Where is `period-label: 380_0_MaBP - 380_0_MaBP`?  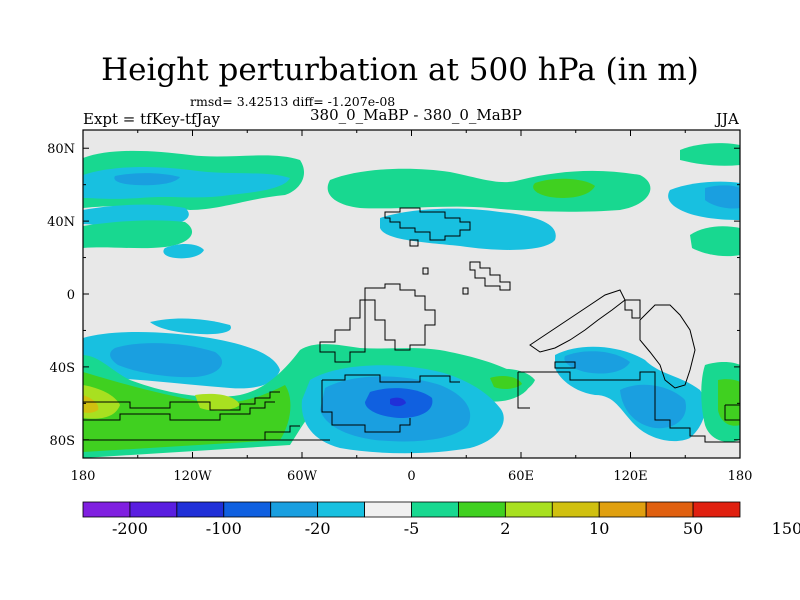 period-label: 380_0_MaBP - 380_0_MaBP is located at coordinates (416, 115).